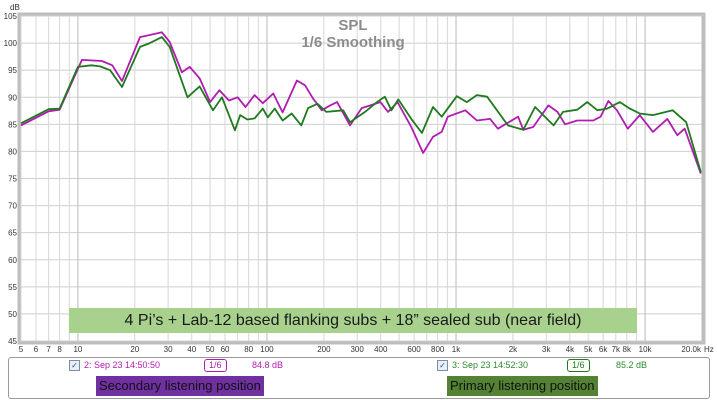 The width and height of the screenshot is (717, 400). Describe the element at coordinates (570, 349) in the screenshot. I see `x-tick-label: 4k` at that location.